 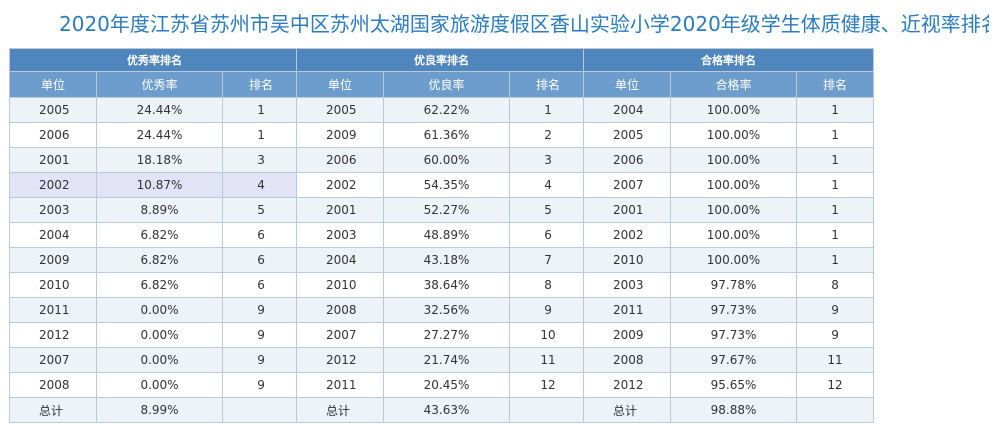 I want to click on rank-cell: 4, so click(x=261, y=185).